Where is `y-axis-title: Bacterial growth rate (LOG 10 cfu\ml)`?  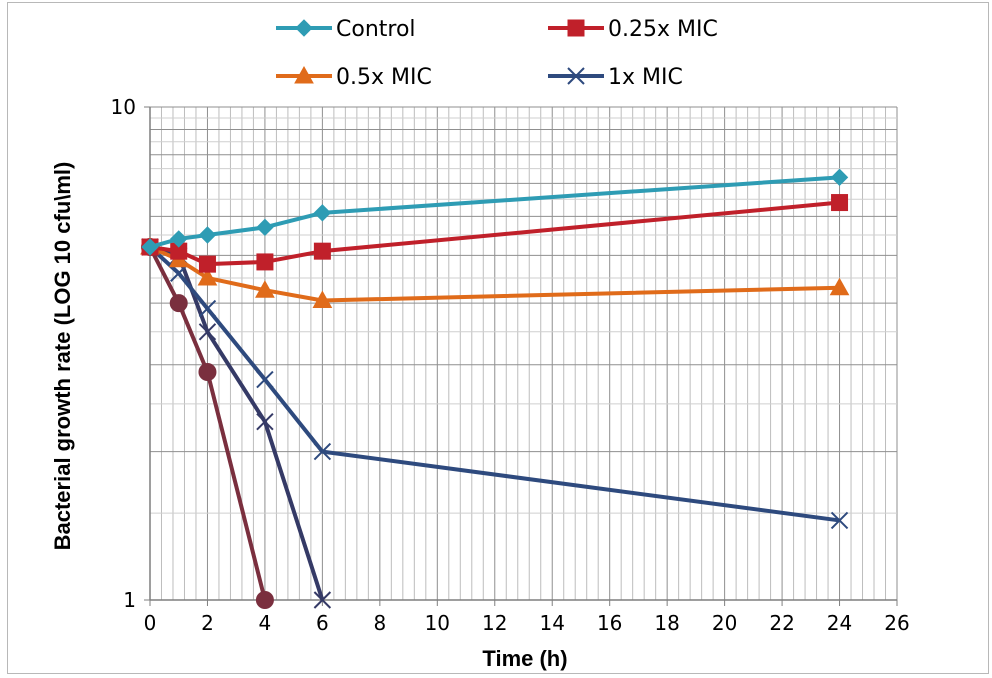 y-axis-title: Bacterial growth rate (LOG 10 cfu\ml) is located at coordinates (62, 356).